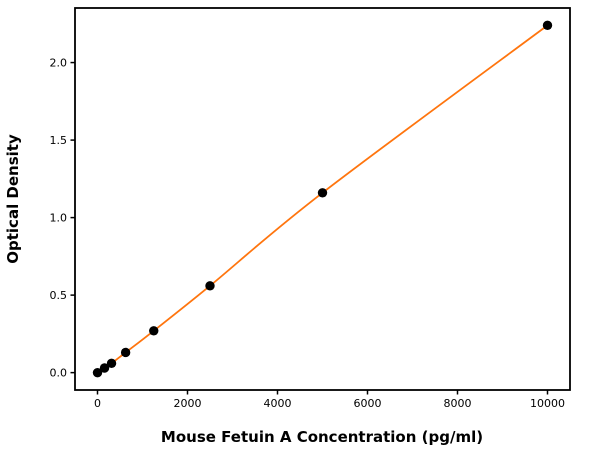 Image resolution: width=600 pixels, height=450 pixels. Describe the element at coordinates (188, 403) in the screenshot. I see `x-tick-label: 2000` at that location.